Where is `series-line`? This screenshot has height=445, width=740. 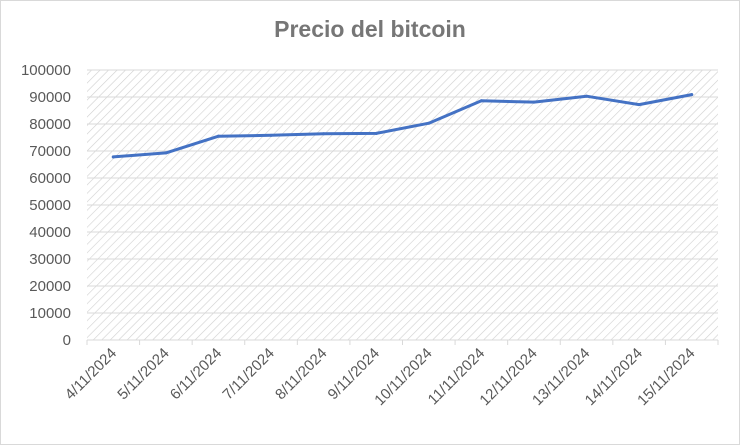
series-line is located at coordinates (402, 126).